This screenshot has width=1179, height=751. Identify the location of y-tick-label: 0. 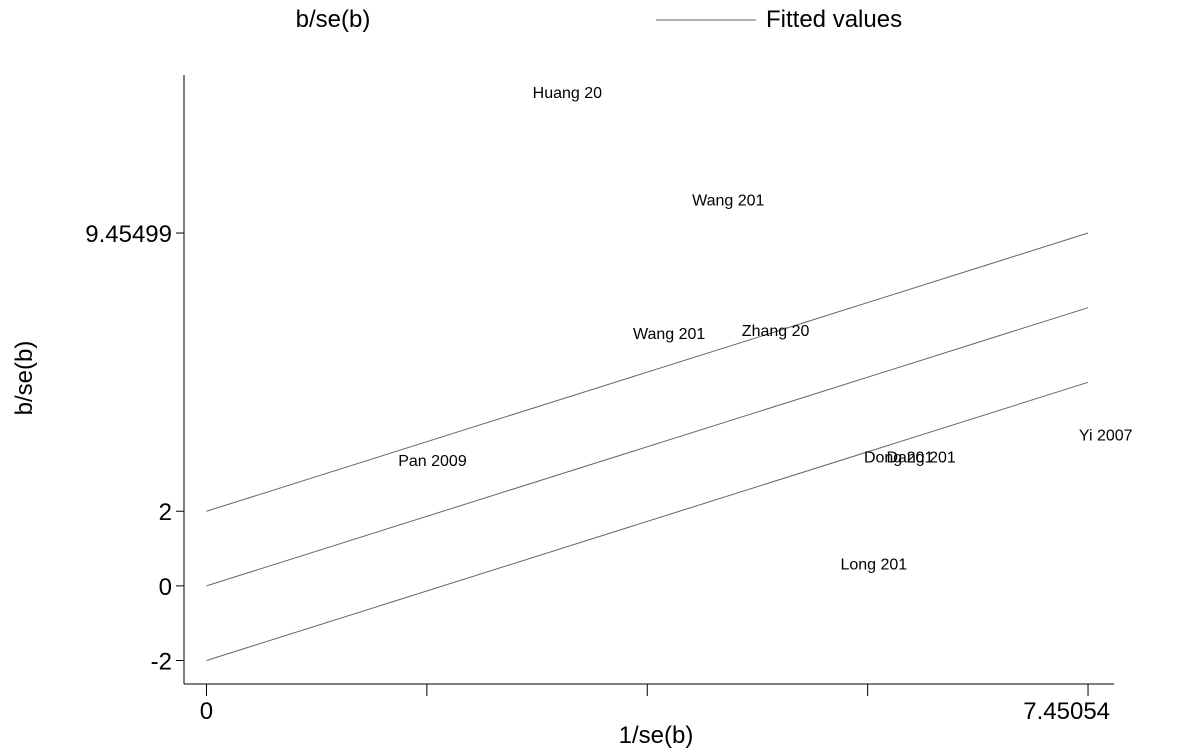
(165, 587).